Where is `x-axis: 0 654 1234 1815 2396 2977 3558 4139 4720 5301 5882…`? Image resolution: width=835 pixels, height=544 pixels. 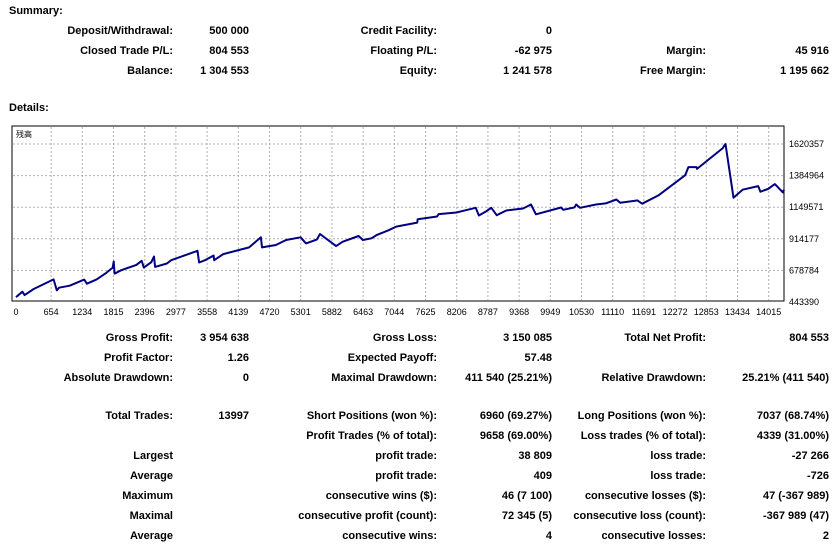 x-axis: 0 654 1234 1815 2396 2977 3558 4139 4720 5301 5882… is located at coordinates (397, 312).